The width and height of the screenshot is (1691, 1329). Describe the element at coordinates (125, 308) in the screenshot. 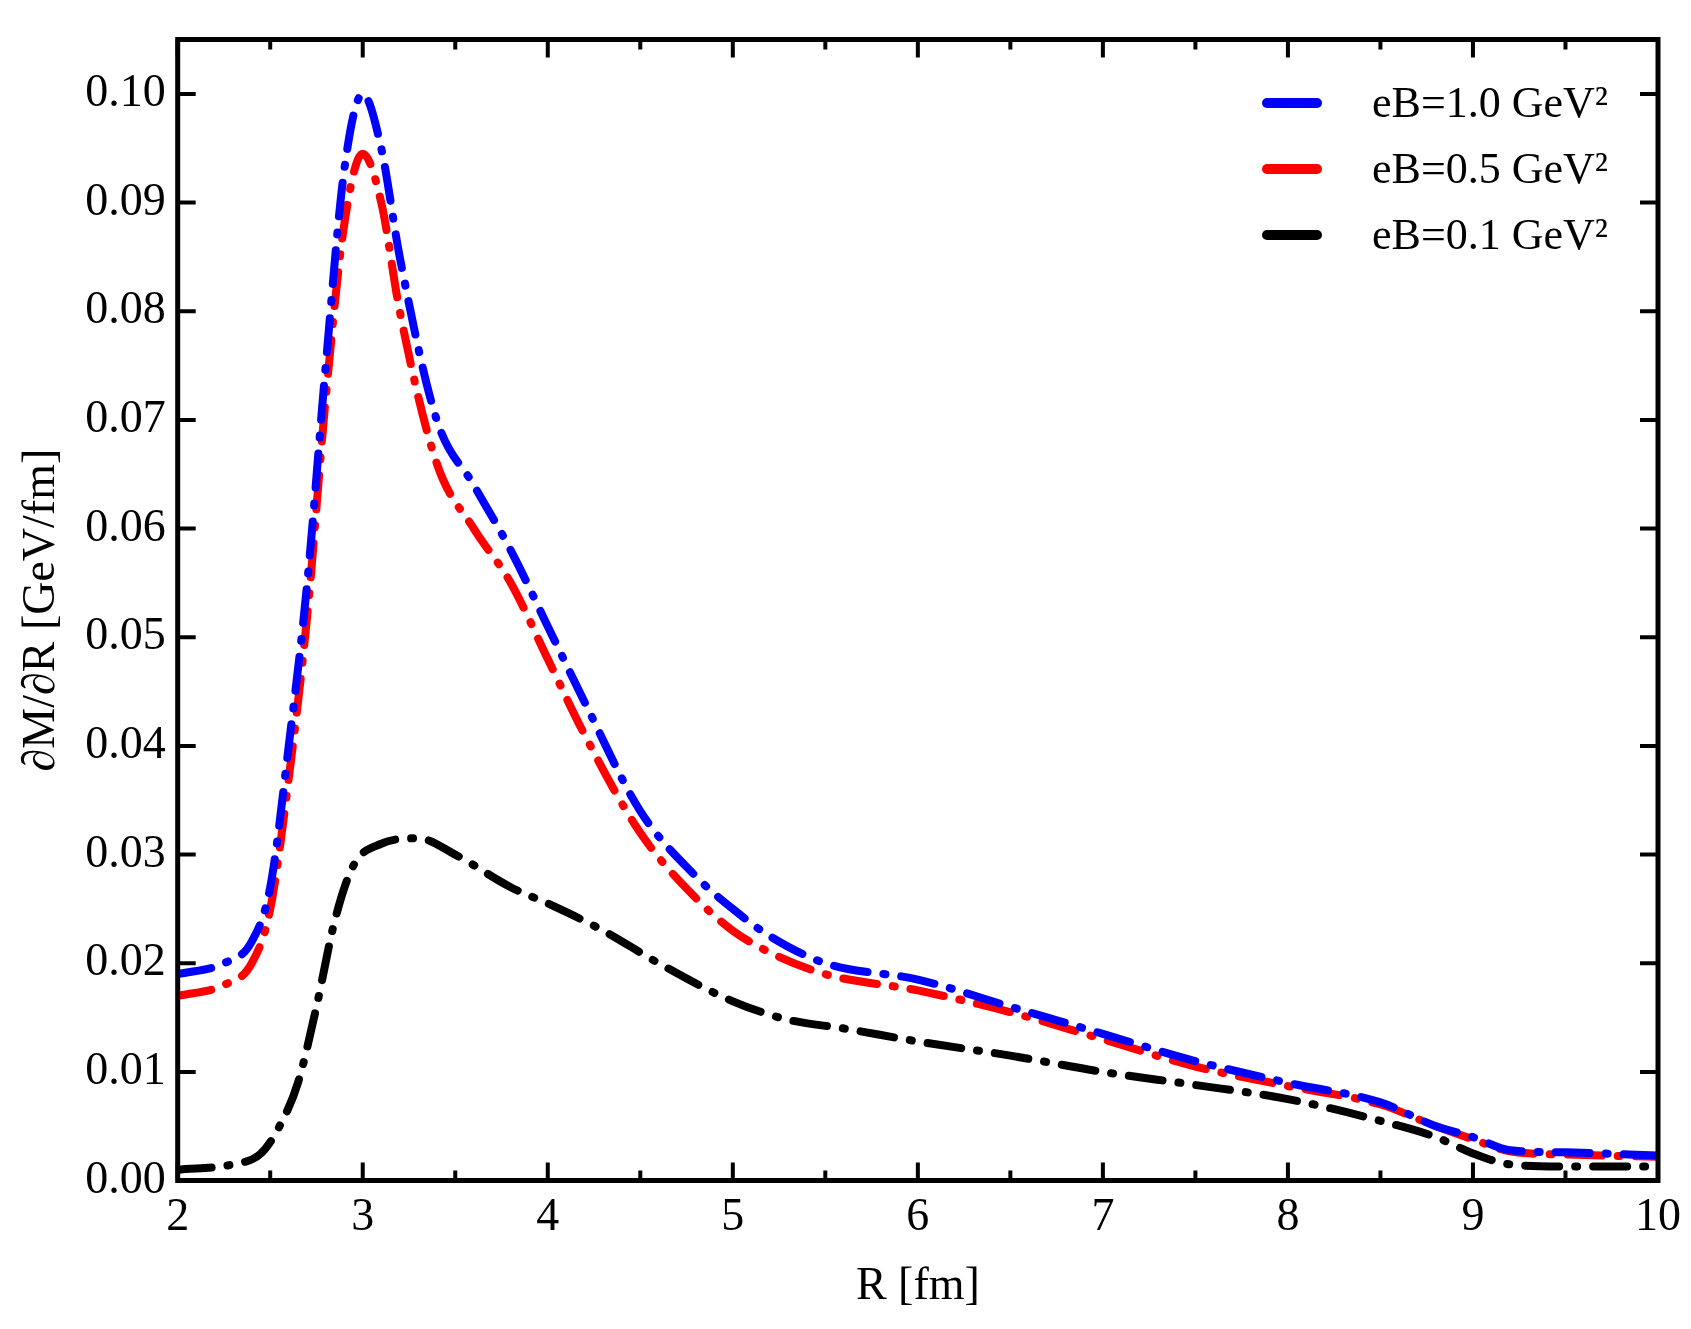

I see `y-tick-label: 0.08` at that location.